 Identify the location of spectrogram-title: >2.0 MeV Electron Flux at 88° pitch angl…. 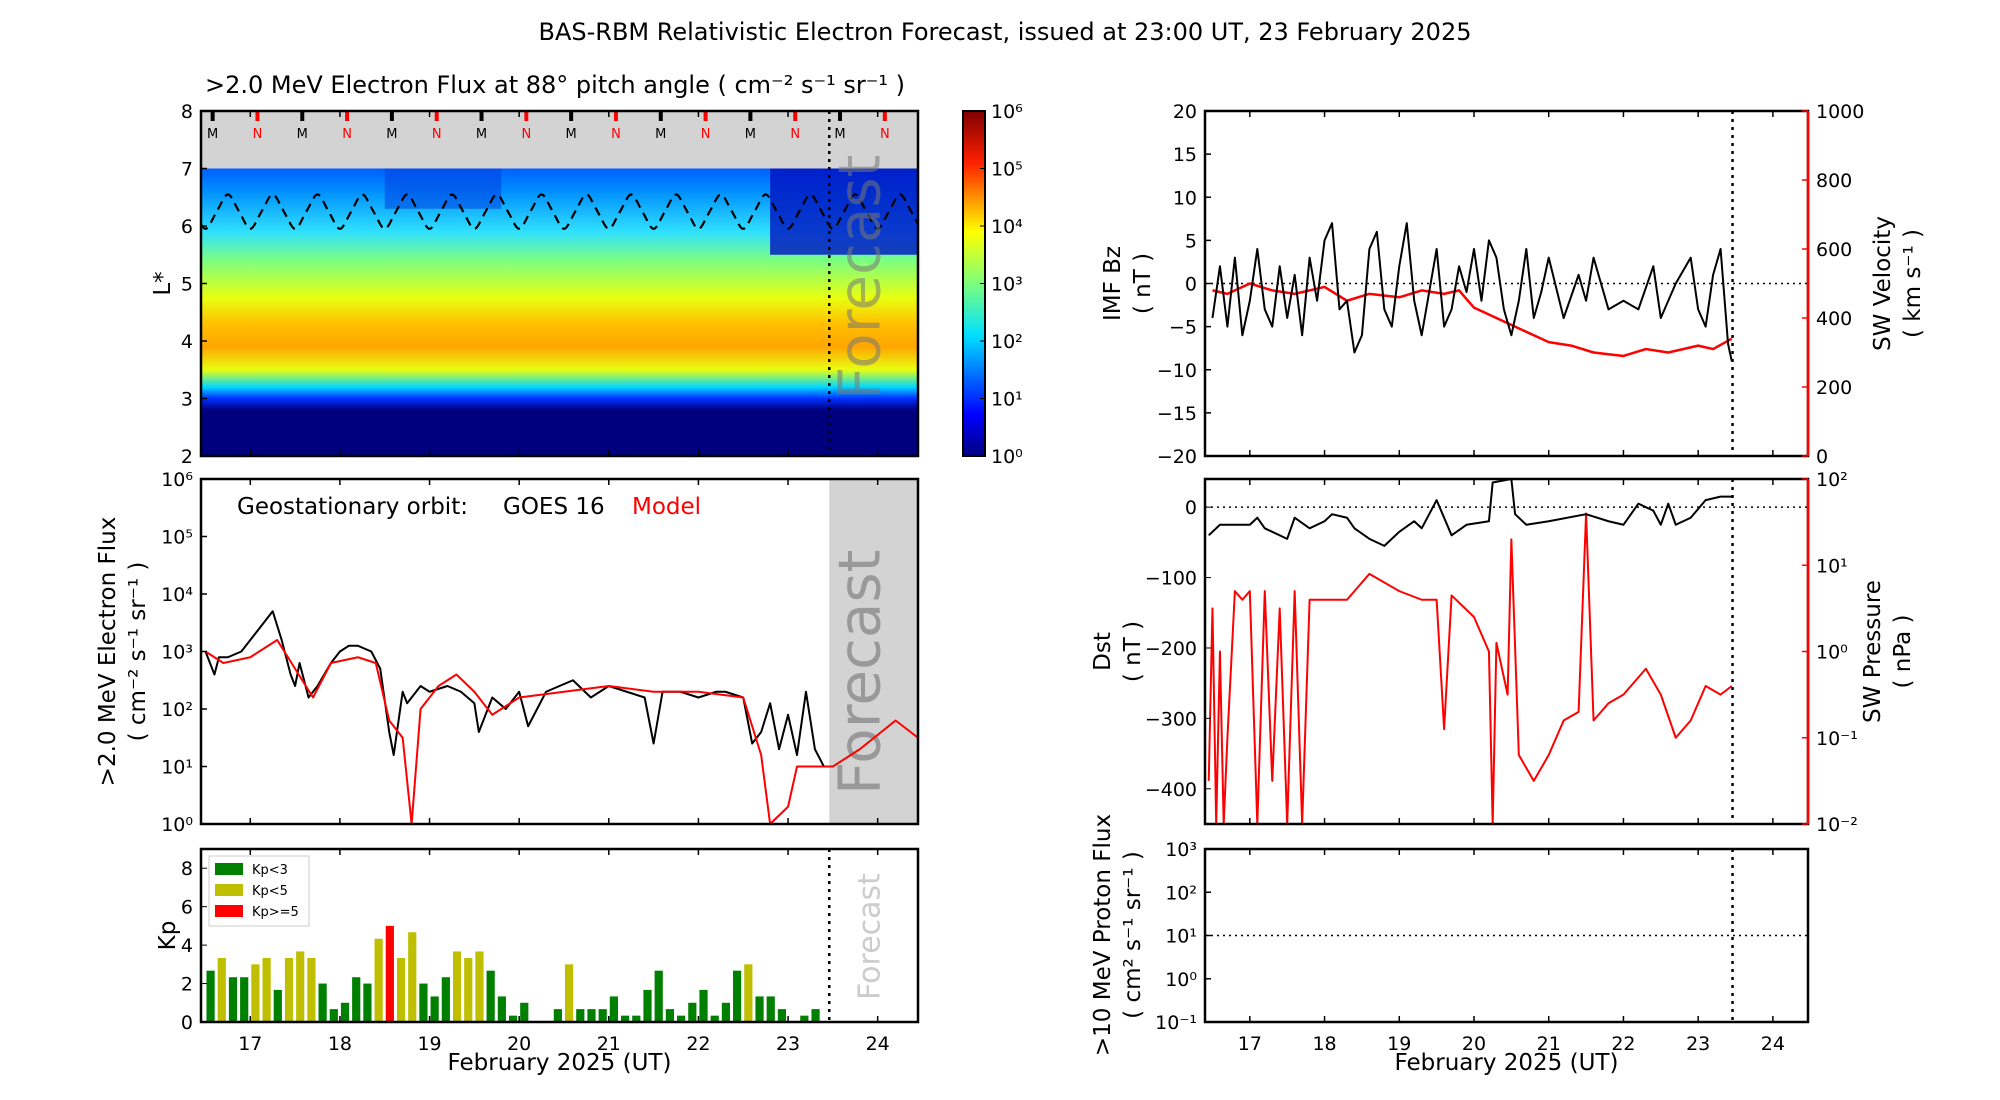
(555, 85).